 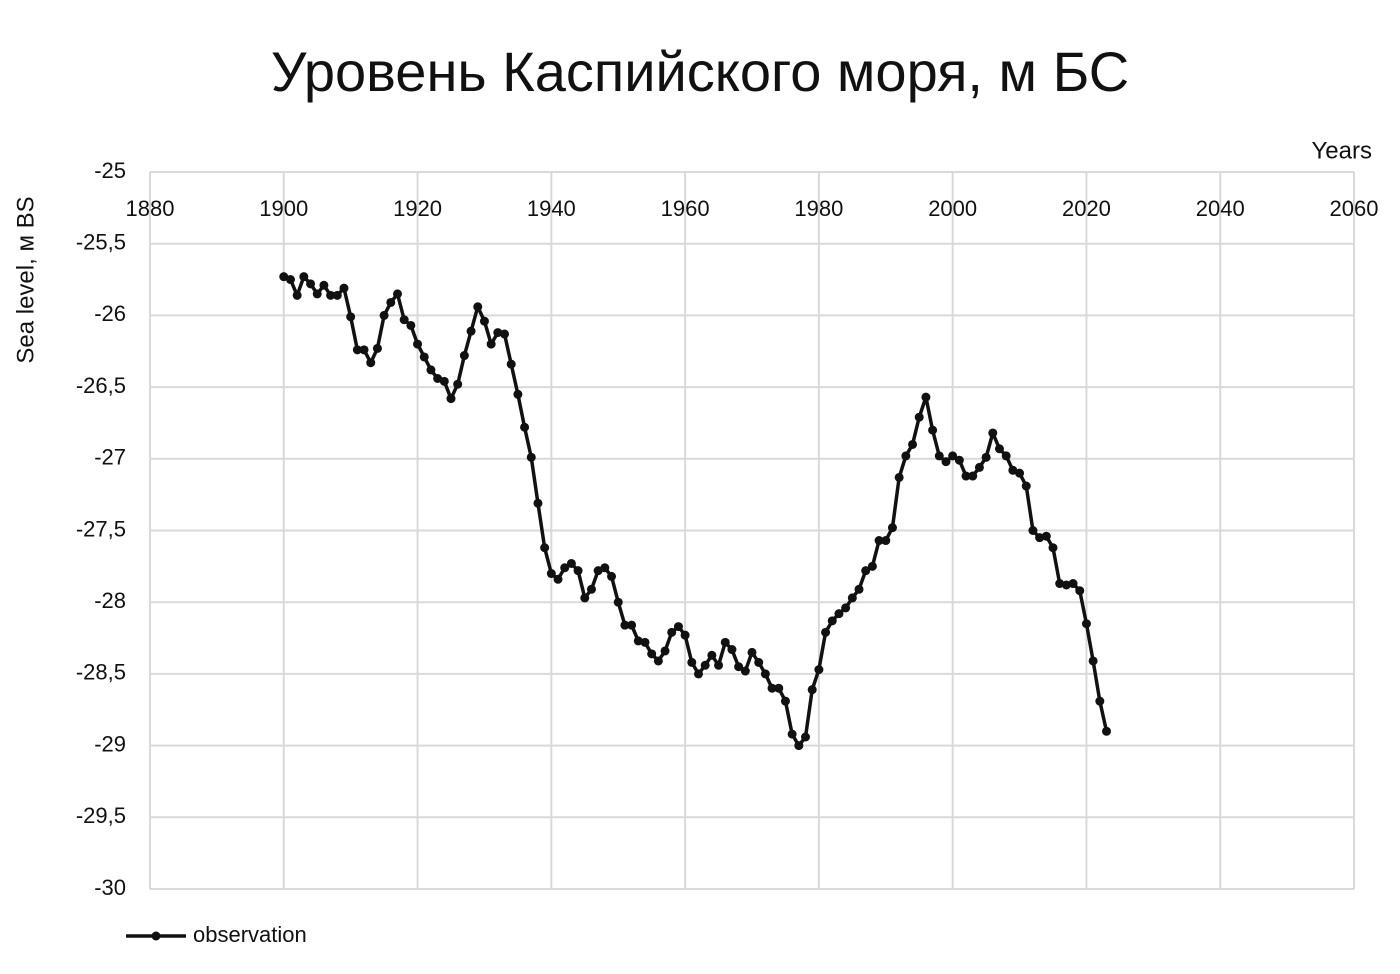 What do you see at coordinates (685, 208) in the screenshot?
I see `x-tick-label: 1960` at bounding box center [685, 208].